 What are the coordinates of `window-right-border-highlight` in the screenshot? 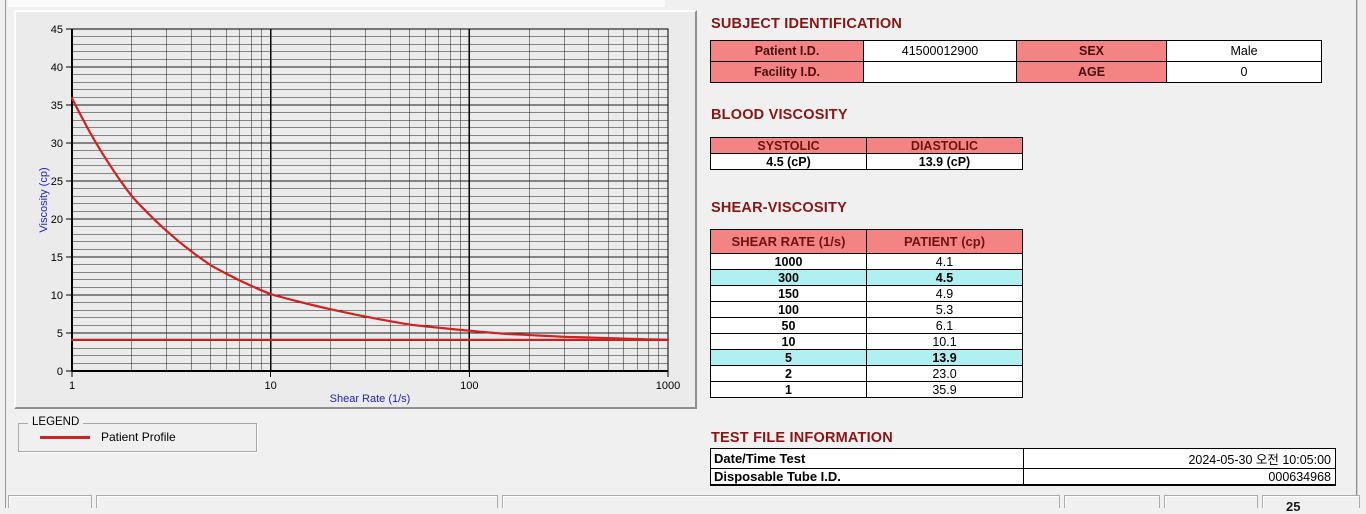 It's located at (1357, 254).